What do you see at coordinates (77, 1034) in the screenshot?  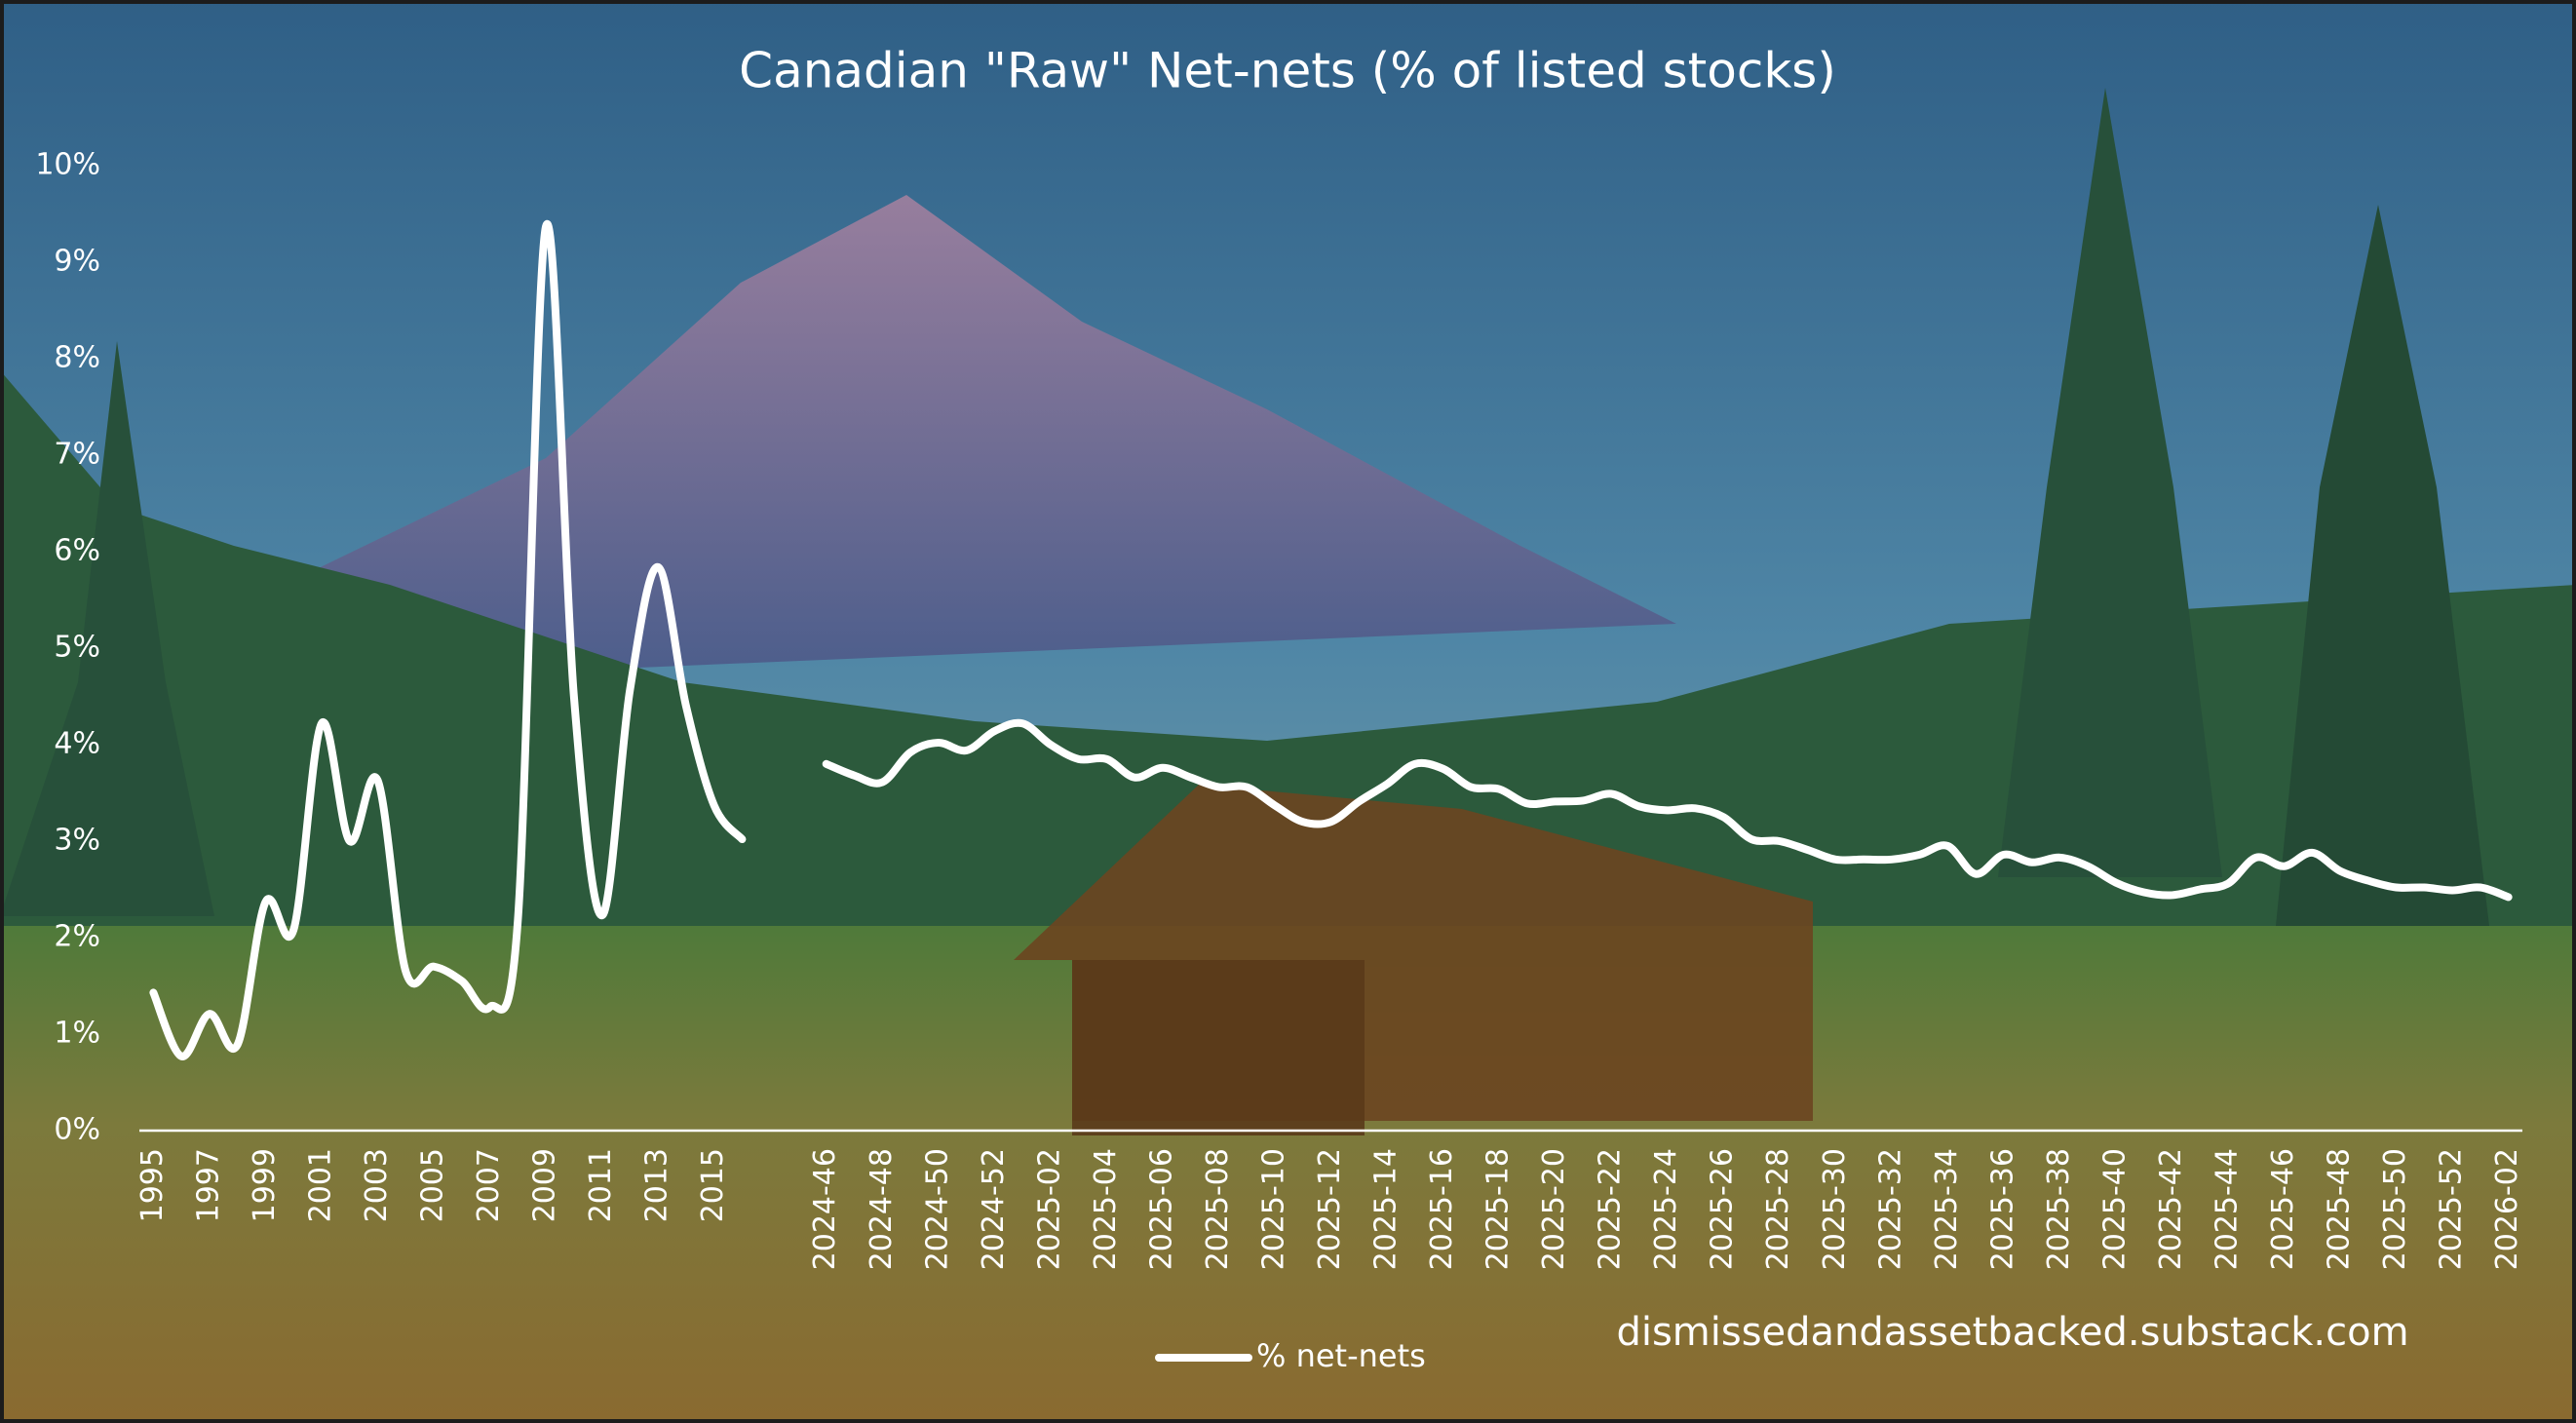 I see `y-tick-label: 1%` at bounding box center [77, 1034].